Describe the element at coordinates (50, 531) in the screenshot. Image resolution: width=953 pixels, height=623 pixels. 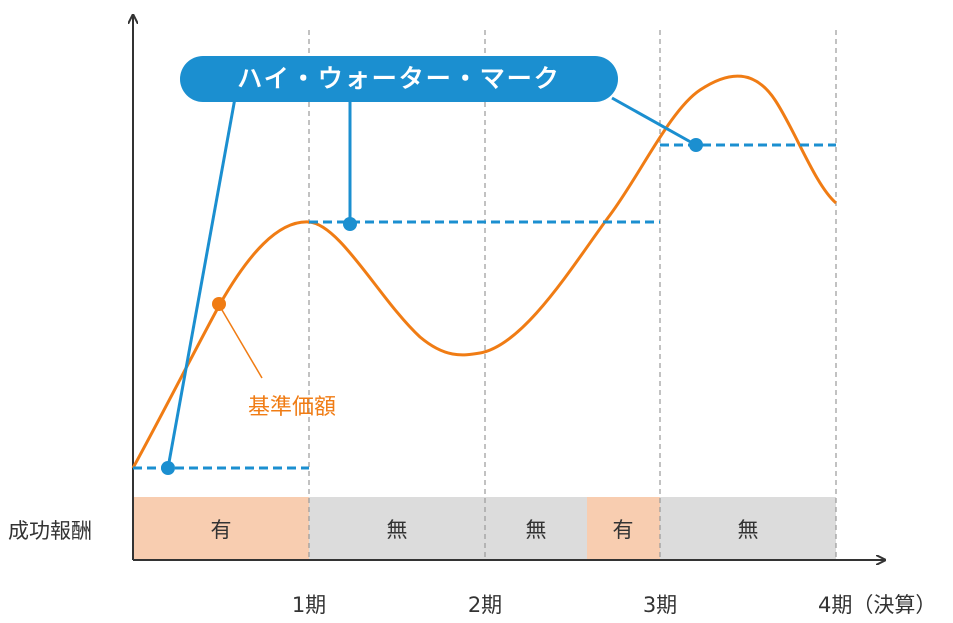
I see `success-fee-label: 成功報酬` at that location.